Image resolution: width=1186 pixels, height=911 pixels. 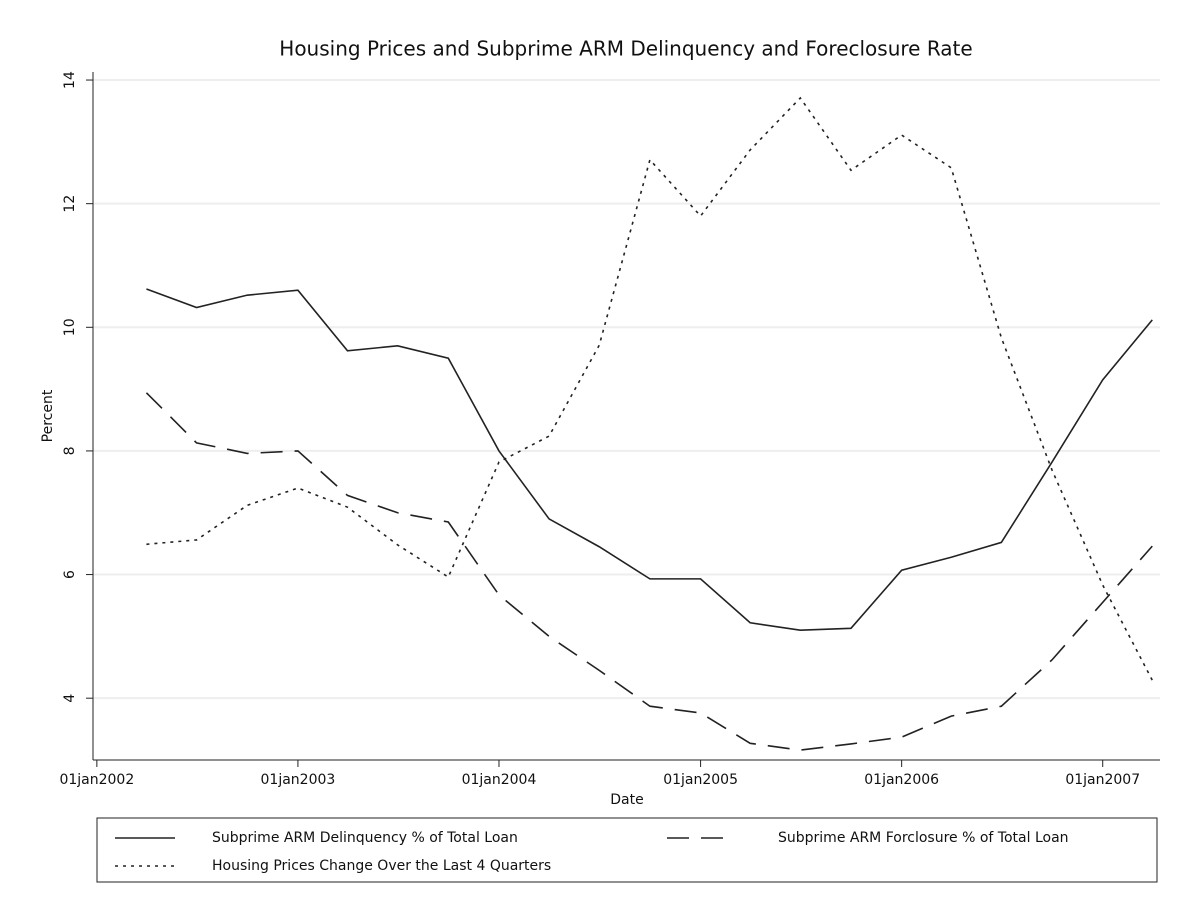 I want to click on legend-label: Subprime ARM Forclosure % of Total Loan, so click(x=923, y=838).